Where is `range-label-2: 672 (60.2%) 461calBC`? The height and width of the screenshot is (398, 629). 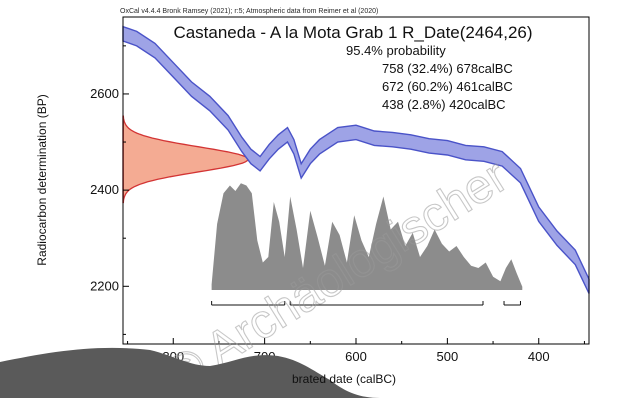 range-label-2: 672 (60.2%) 461calBC is located at coordinates (447, 86).